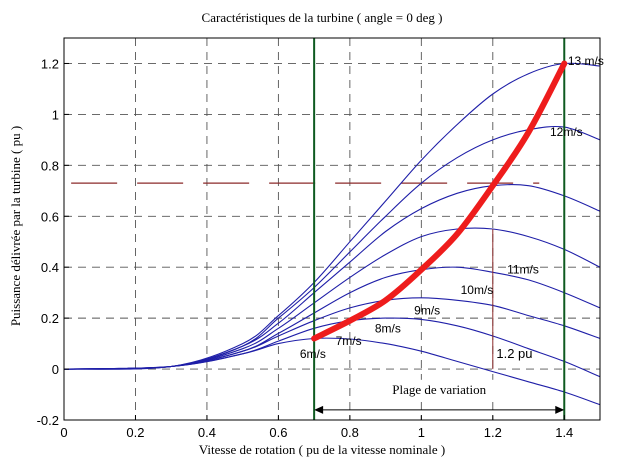 This screenshot has width=618, height=461. What do you see at coordinates (427, 310) in the screenshot?
I see `curve-label-3: 9m/s` at bounding box center [427, 310].